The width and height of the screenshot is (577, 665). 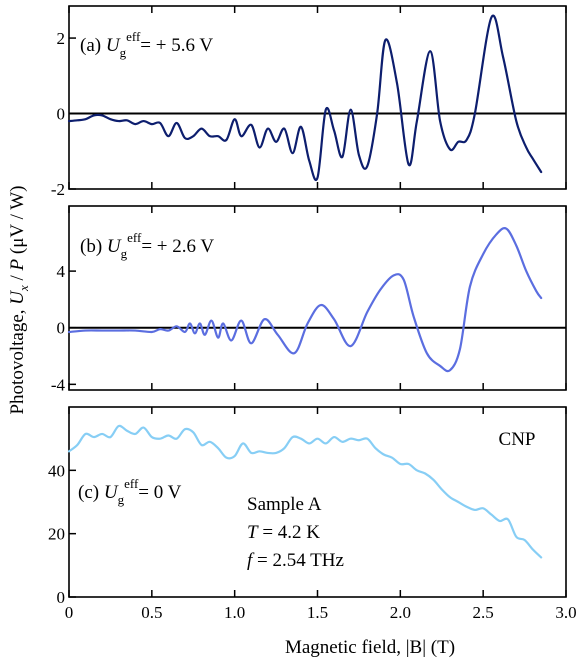 What do you see at coordinates (58, 189) in the screenshot?
I see `panel-a-y-tick-label: -2` at bounding box center [58, 189].